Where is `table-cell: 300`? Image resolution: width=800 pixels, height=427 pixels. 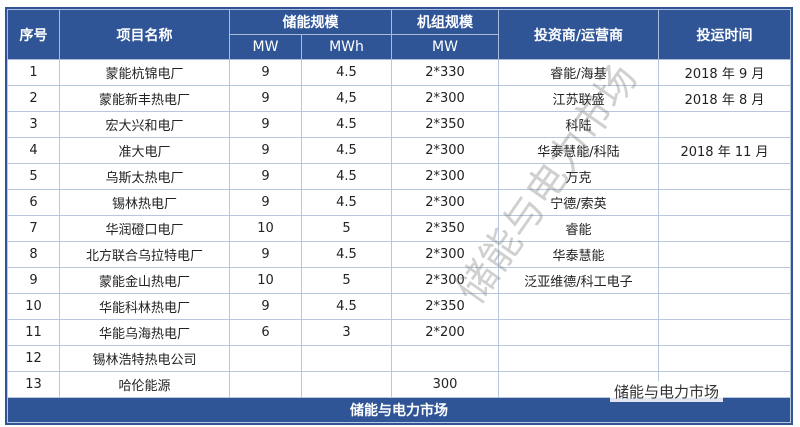
table-cell: 300 is located at coordinates (445, 384).